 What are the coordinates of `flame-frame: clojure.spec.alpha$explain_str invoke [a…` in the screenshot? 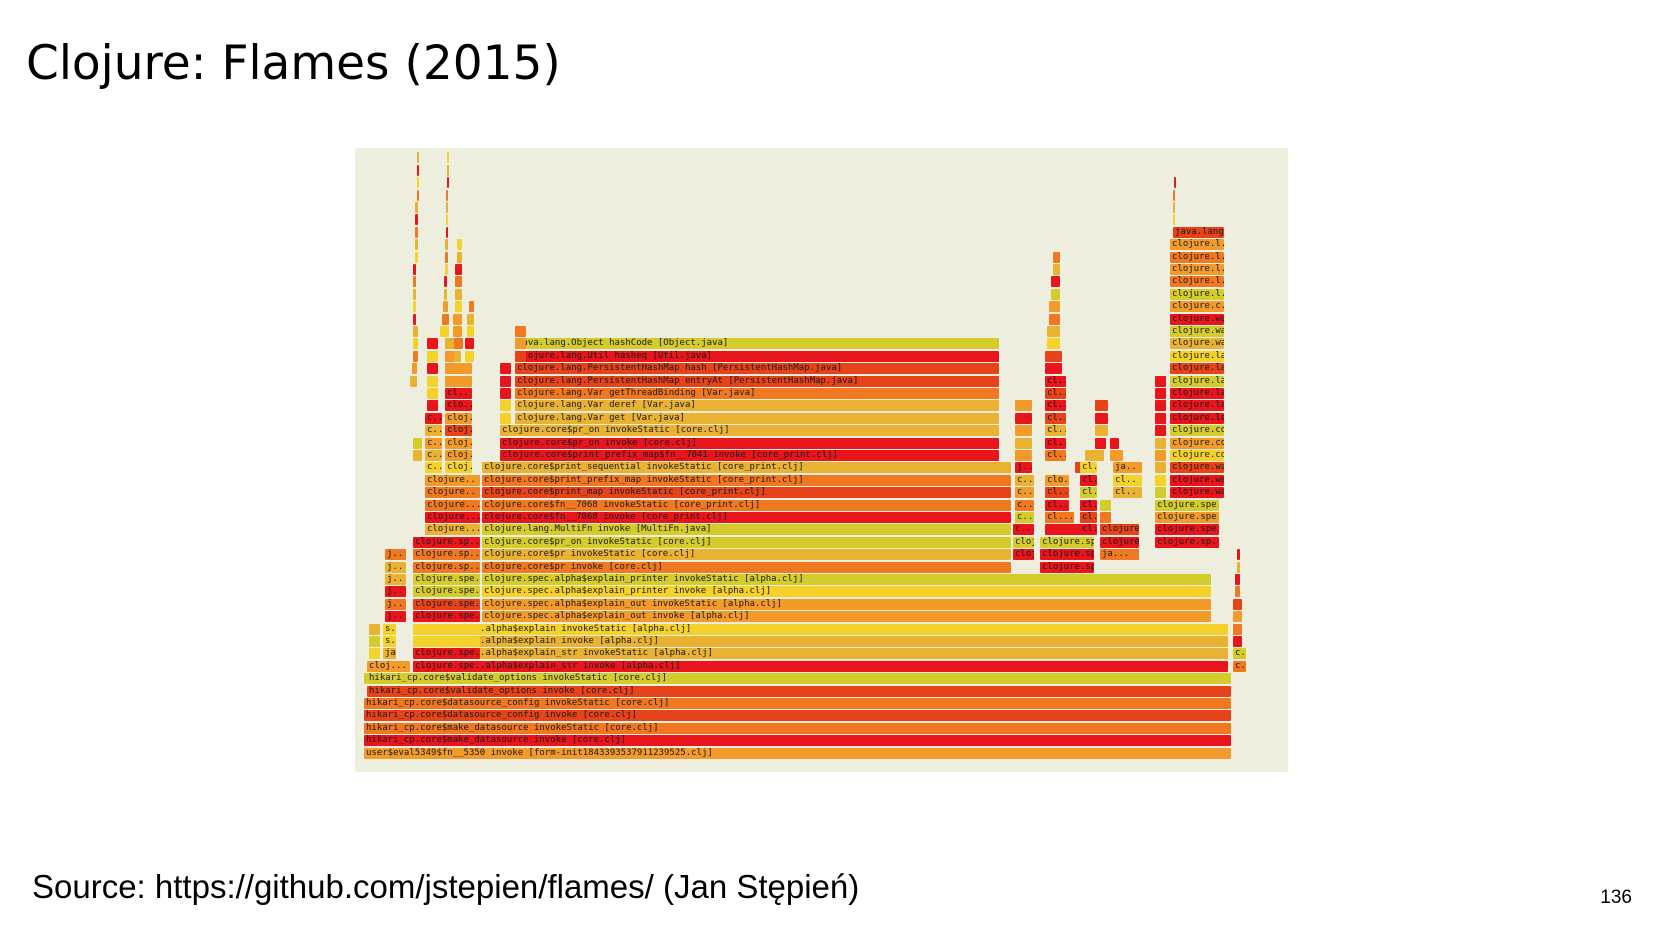 It's located at (820, 666).